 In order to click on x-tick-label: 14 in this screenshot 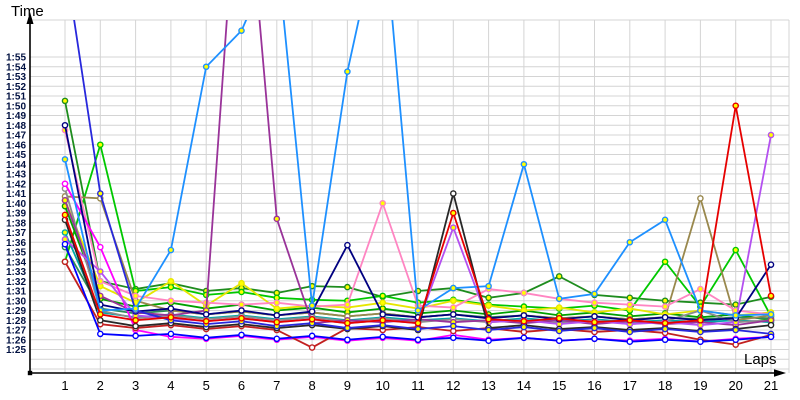, I will do `click(524, 385)`.